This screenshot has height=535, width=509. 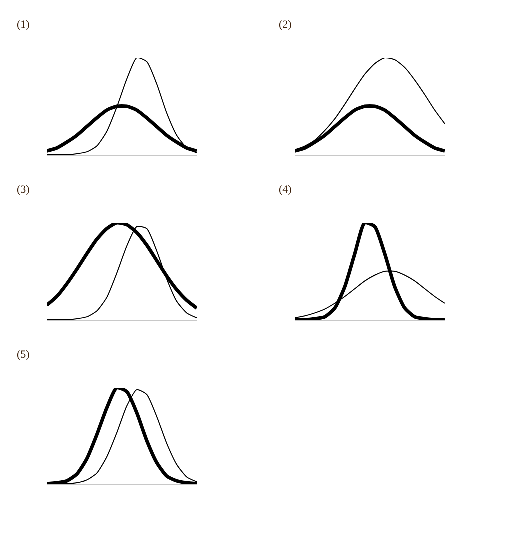 What do you see at coordinates (23, 355) in the screenshot?
I see `chart-title: (5)` at bounding box center [23, 355].